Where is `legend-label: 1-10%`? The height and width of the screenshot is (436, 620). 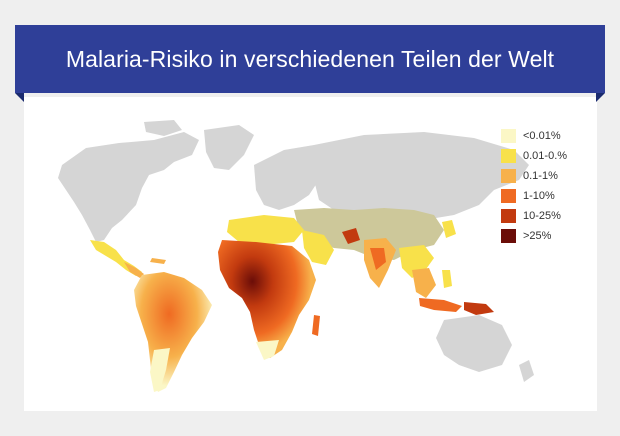
legend-label: 1-10% is located at coordinates (539, 196).